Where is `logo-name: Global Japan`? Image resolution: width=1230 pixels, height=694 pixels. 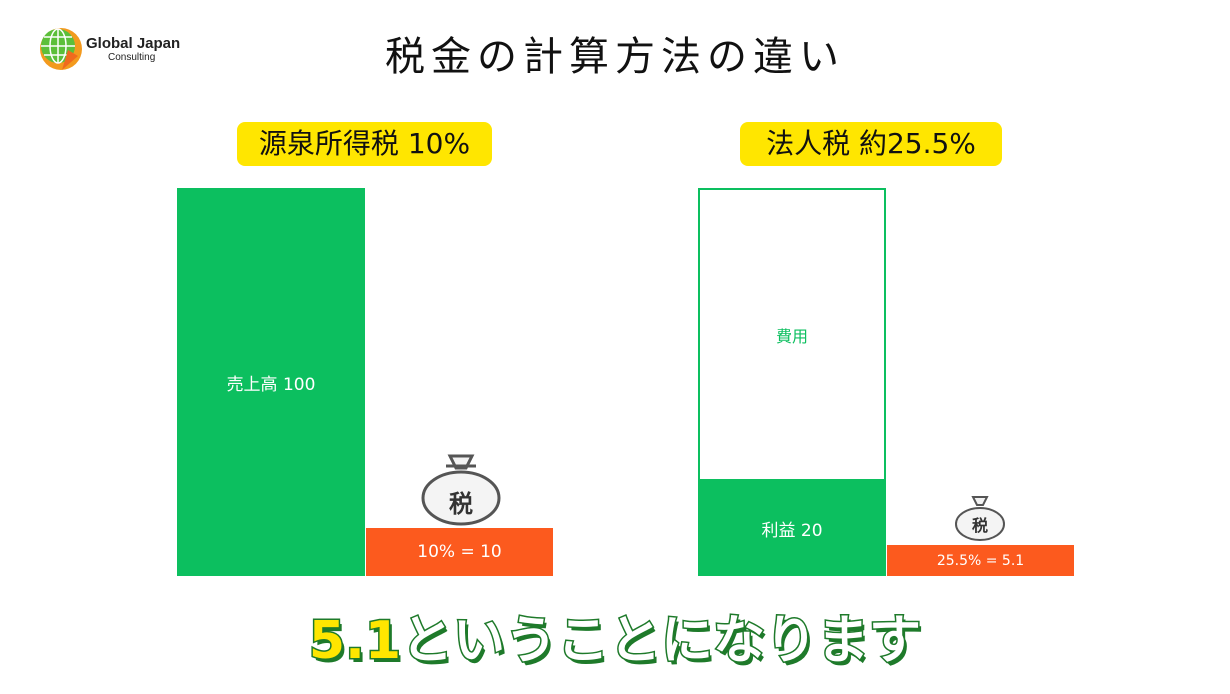 logo-name: Global Japan is located at coordinates (133, 43).